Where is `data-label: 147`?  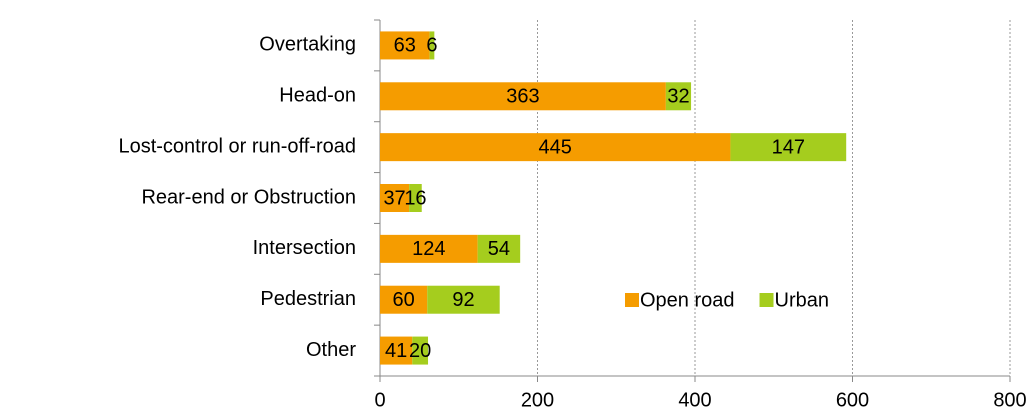 data-label: 147 is located at coordinates (788, 147).